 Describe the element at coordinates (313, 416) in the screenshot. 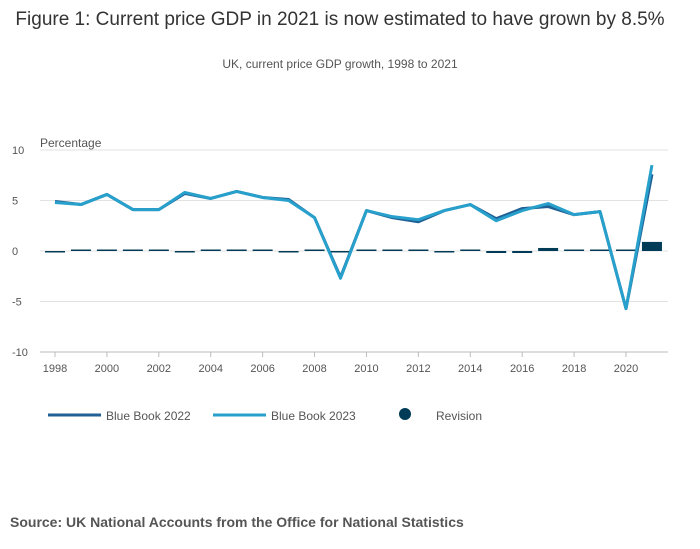

I see `legend-label: Blue Book 2023` at that location.